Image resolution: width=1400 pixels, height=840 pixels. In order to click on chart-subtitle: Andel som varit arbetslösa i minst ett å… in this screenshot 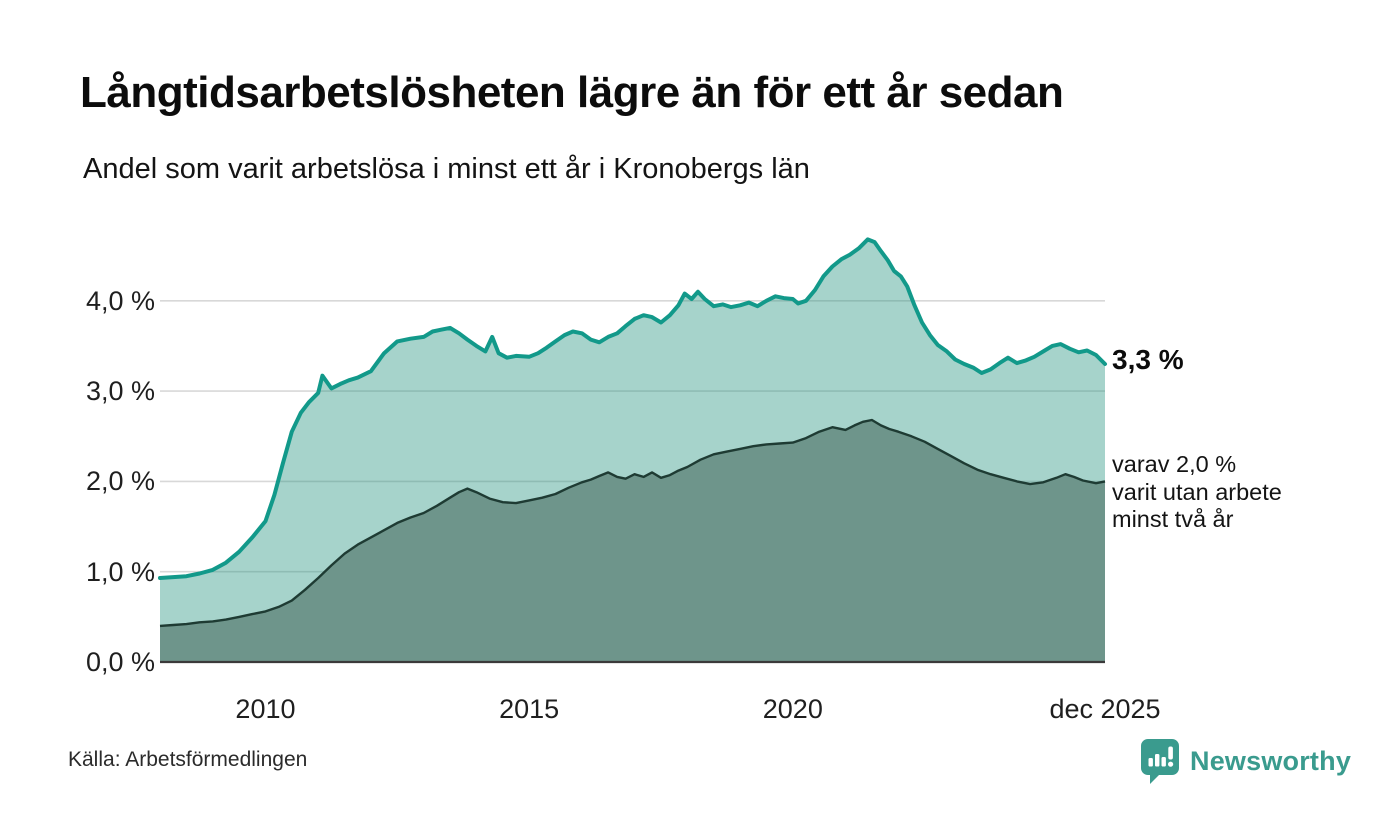, I will do `click(446, 169)`.